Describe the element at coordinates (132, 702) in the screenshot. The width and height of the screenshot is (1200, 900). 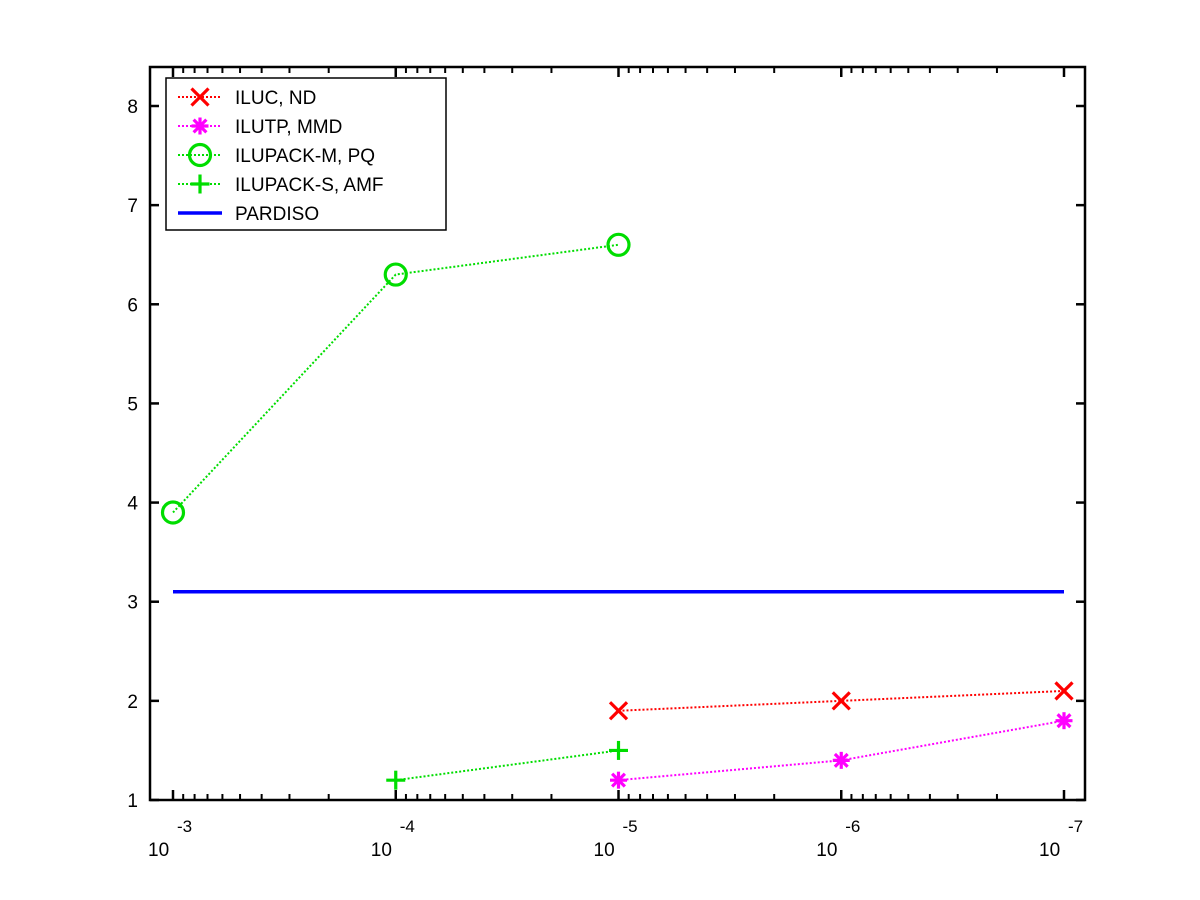
I see `y-tick-label: 2` at that location.